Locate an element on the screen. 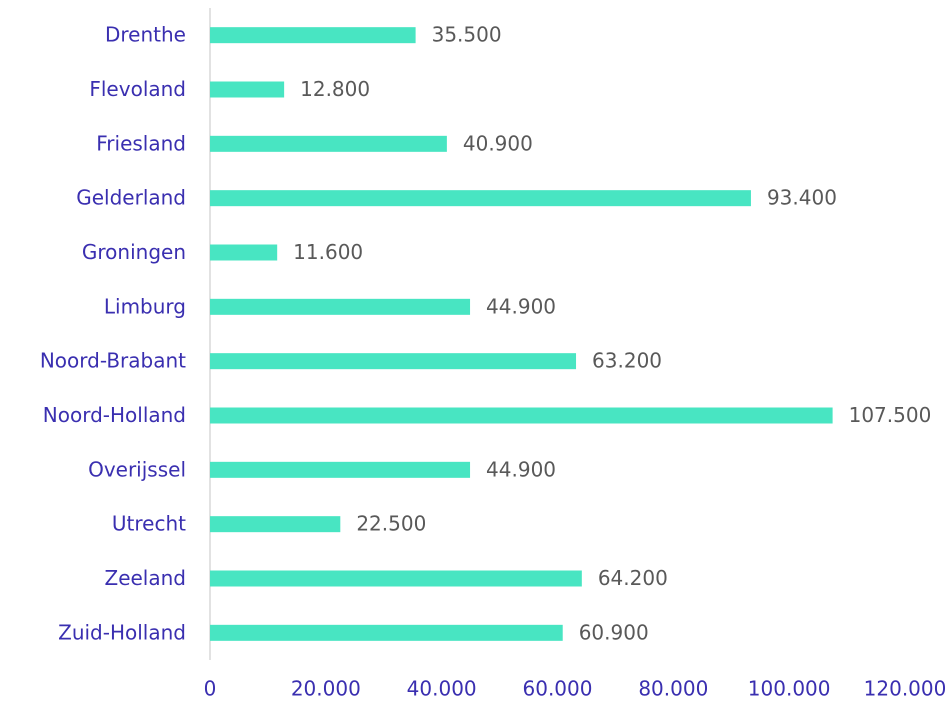 This screenshot has width=951, height=702. value-label: 11.600 is located at coordinates (328, 252).